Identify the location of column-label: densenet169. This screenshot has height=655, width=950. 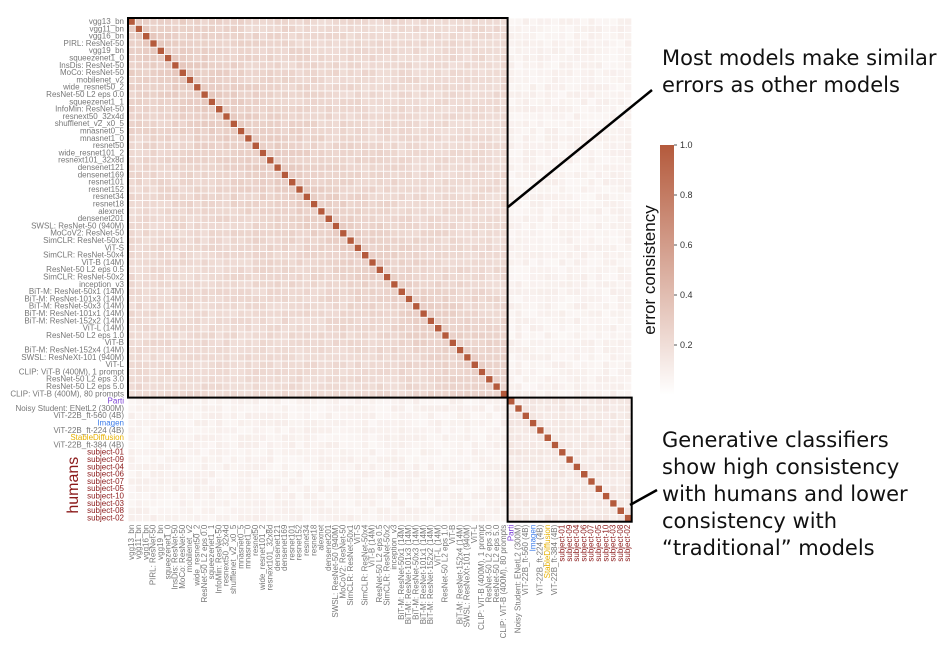
(284, 547).